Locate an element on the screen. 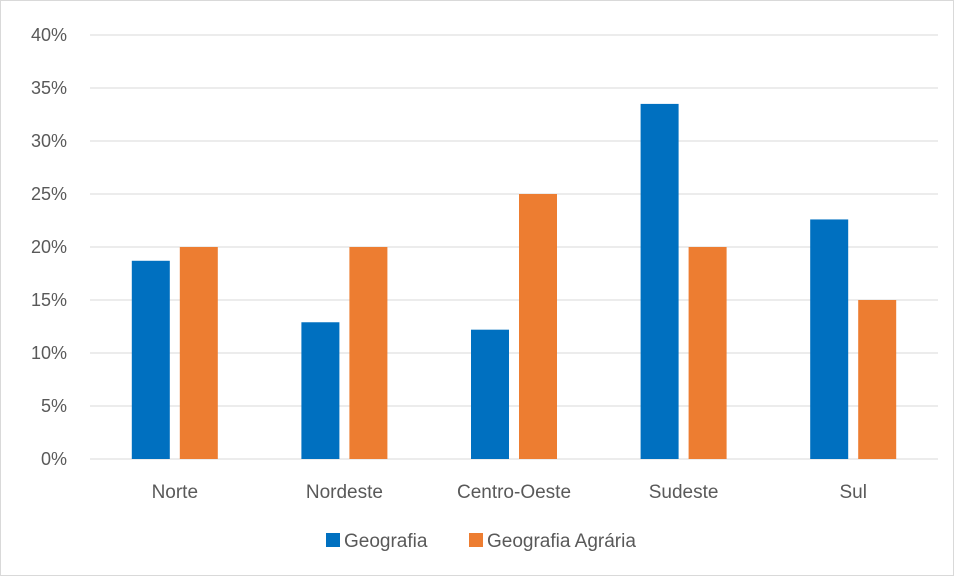 The height and width of the screenshot is (577, 954). x-axis-category-labels: Norte Nordeste Centro-Oeste Sudeste Sul is located at coordinates (509, 492).